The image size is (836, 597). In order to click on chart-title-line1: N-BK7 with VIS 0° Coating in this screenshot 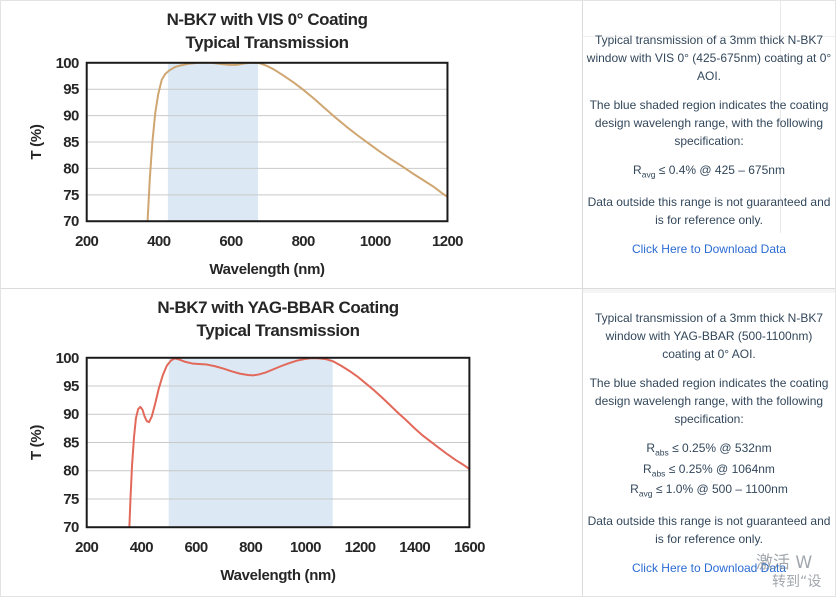, I will do `click(267, 19)`.